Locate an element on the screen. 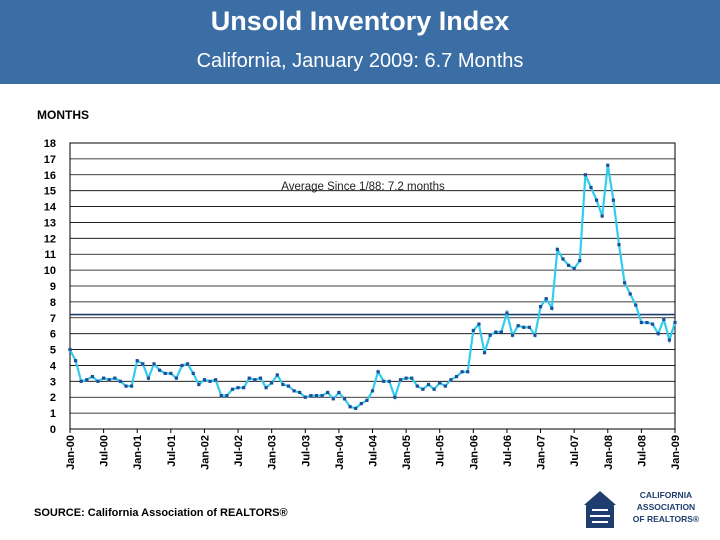 The width and height of the screenshot is (720, 540). y-tick-label: 4 is located at coordinates (53, 366).